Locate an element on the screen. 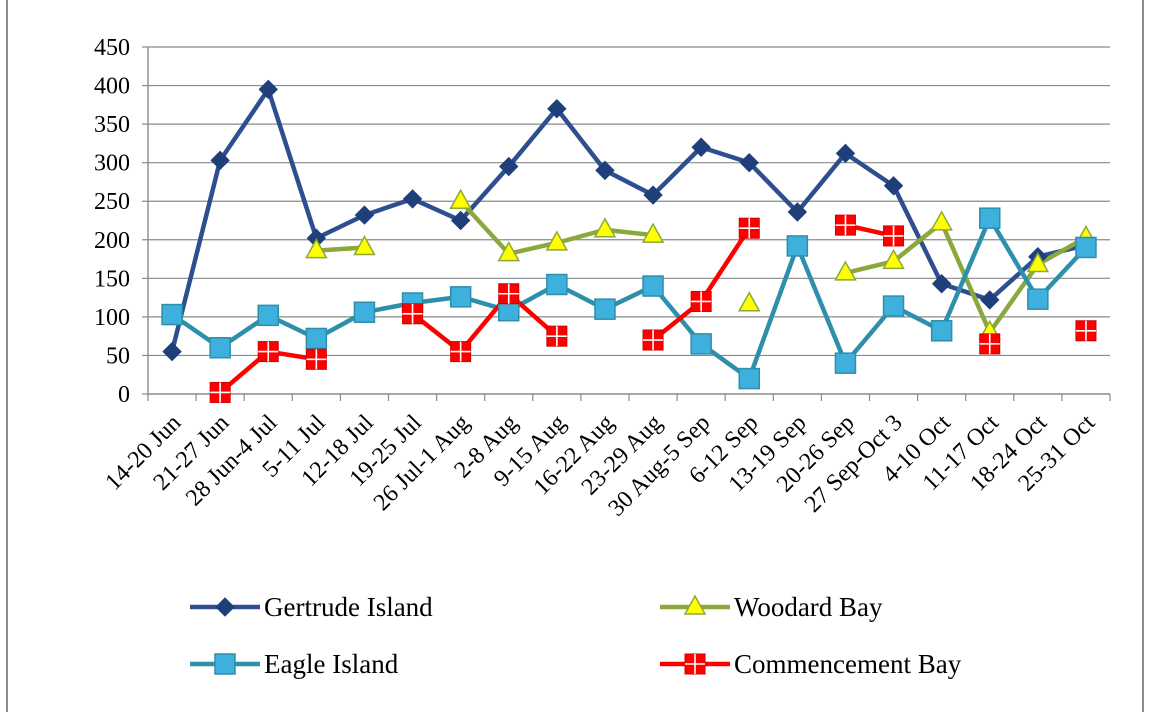 The width and height of the screenshot is (1151, 712). y-tick-label: 200 is located at coordinates (112, 241).